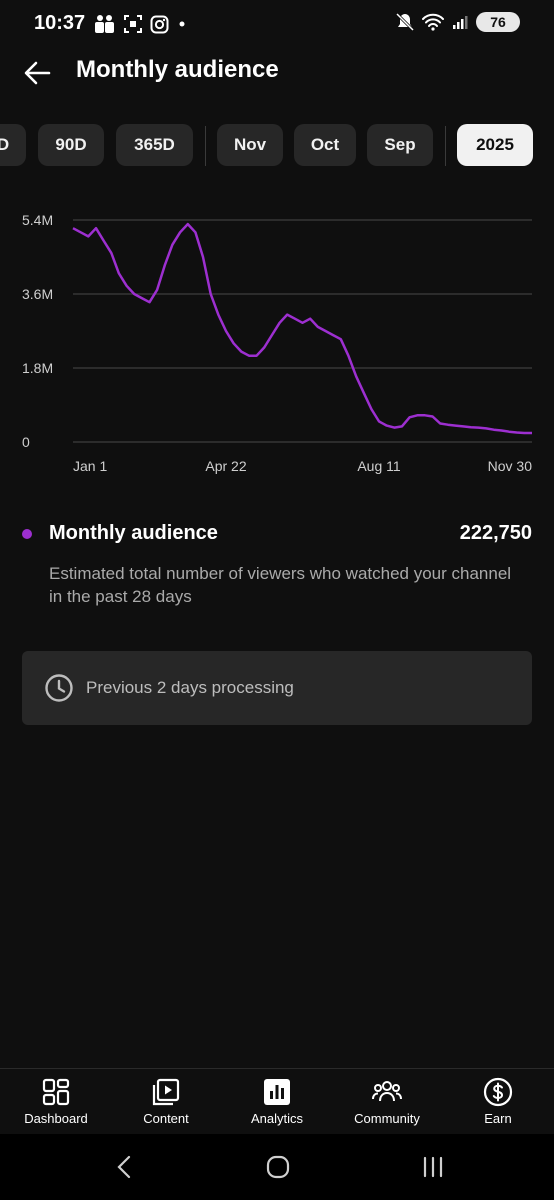  What do you see at coordinates (90, 466) in the screenshot?
I see `x-tick-label: Jan 1` at bounding box center [90, 466].